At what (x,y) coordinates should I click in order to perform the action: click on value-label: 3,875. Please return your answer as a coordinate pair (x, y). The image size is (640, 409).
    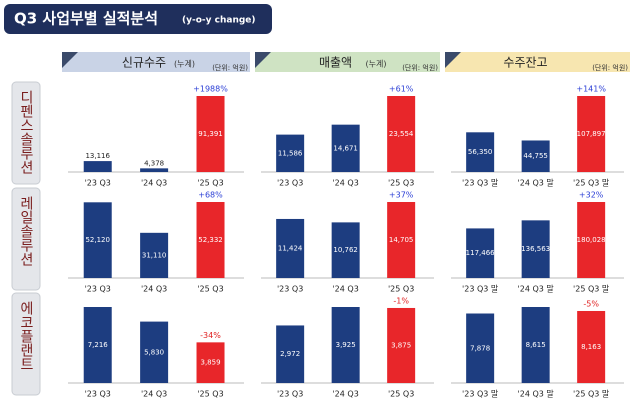
    Looking at the image, I should click on (401, 345).